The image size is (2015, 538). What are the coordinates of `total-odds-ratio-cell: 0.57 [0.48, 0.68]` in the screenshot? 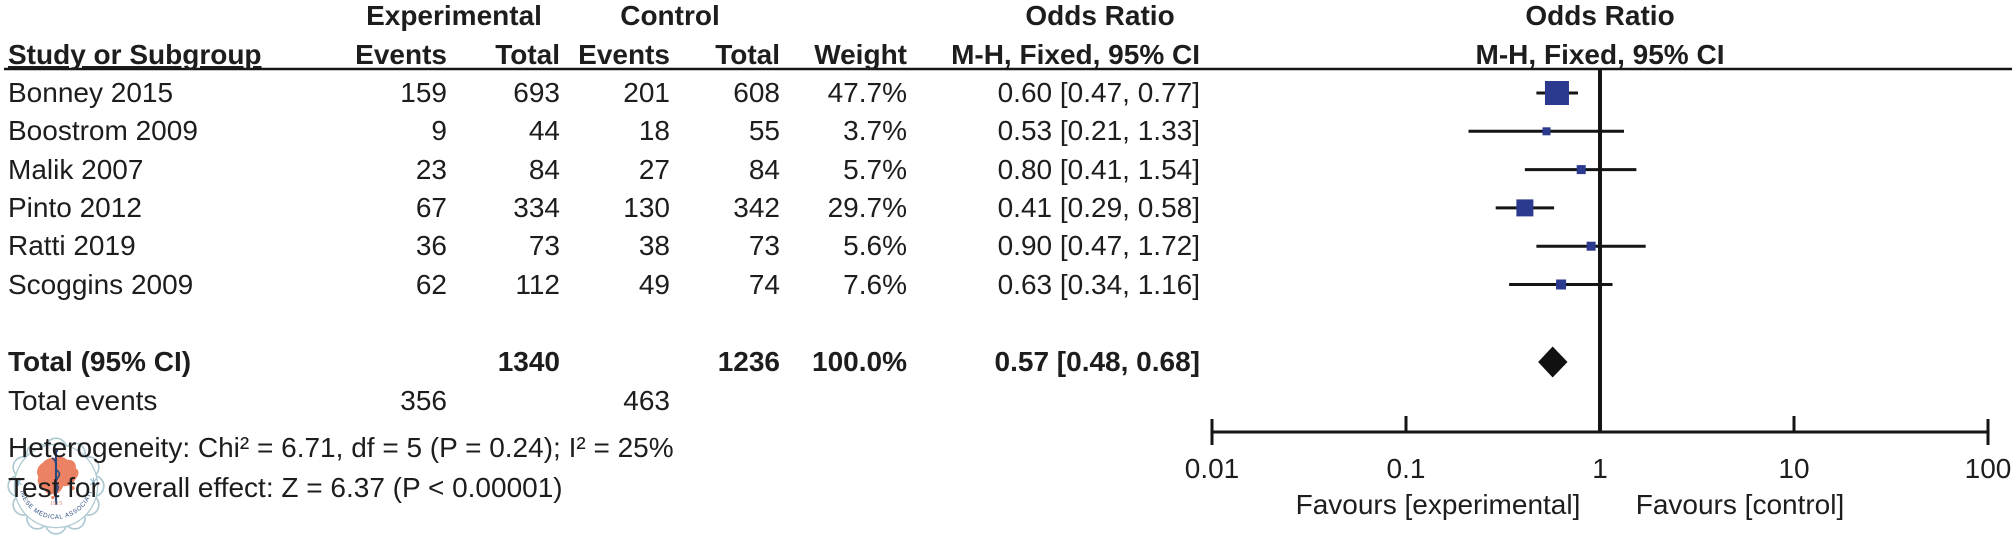 It's located at (1097, 361).